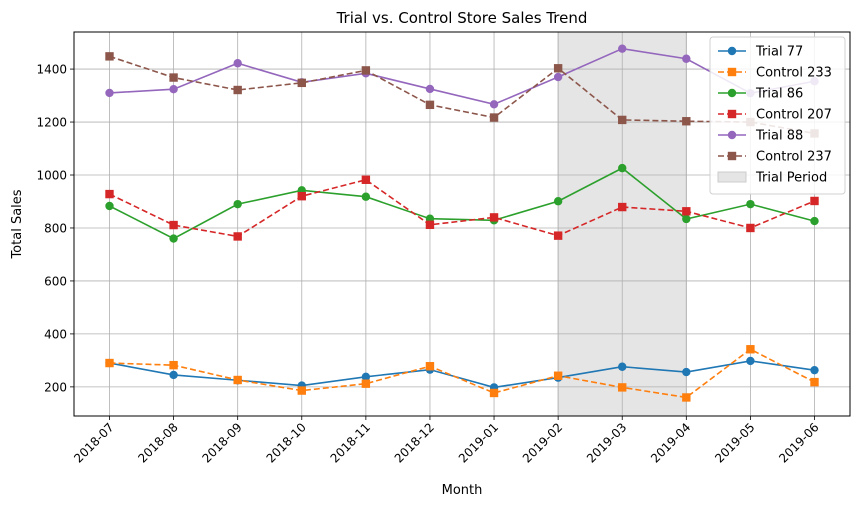  What do you see at coordinates (51, 70) in the screenshot?
I see `y-tick-label: 1400` at bounding box center [51, 70].